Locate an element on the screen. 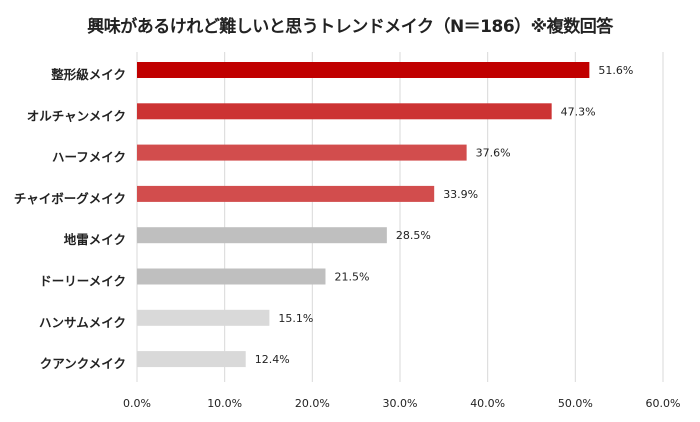 The height and width of the screenshot is (422, 700). chart-title: 興味があるけれど難しいと思うトレンドメイク（N＝186）※複数回答 is located at coordinates (350, 27).